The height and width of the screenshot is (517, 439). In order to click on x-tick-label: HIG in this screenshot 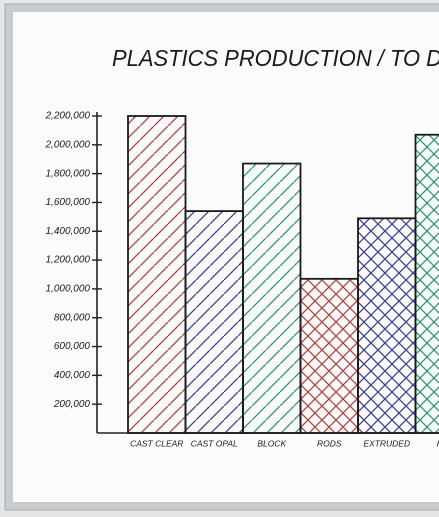, I will do `click(438, 443)`.